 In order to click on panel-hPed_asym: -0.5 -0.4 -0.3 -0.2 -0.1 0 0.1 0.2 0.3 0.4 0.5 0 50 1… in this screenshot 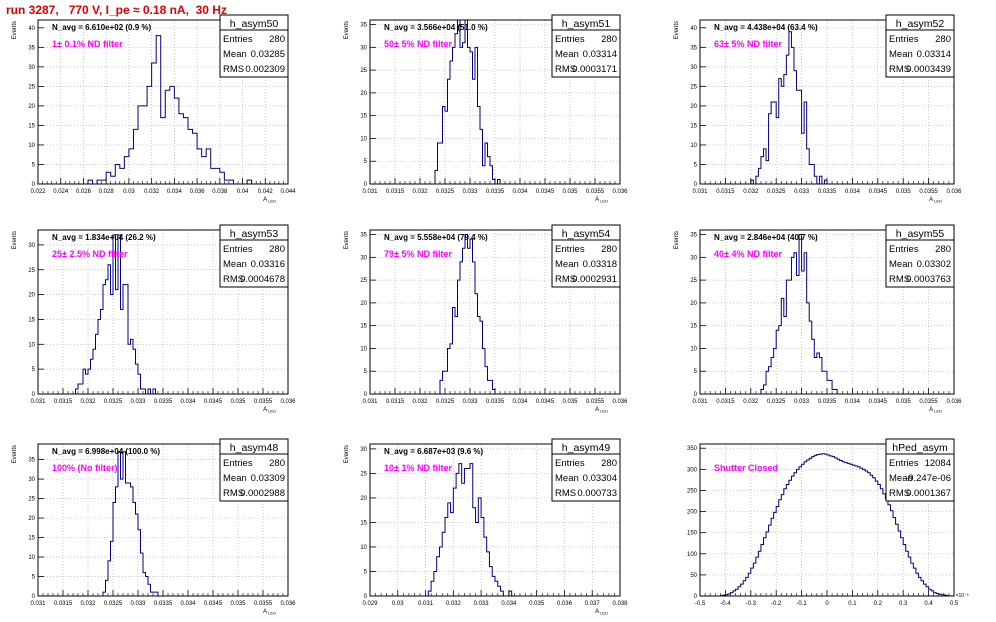, I will do `click(828, 522)`.